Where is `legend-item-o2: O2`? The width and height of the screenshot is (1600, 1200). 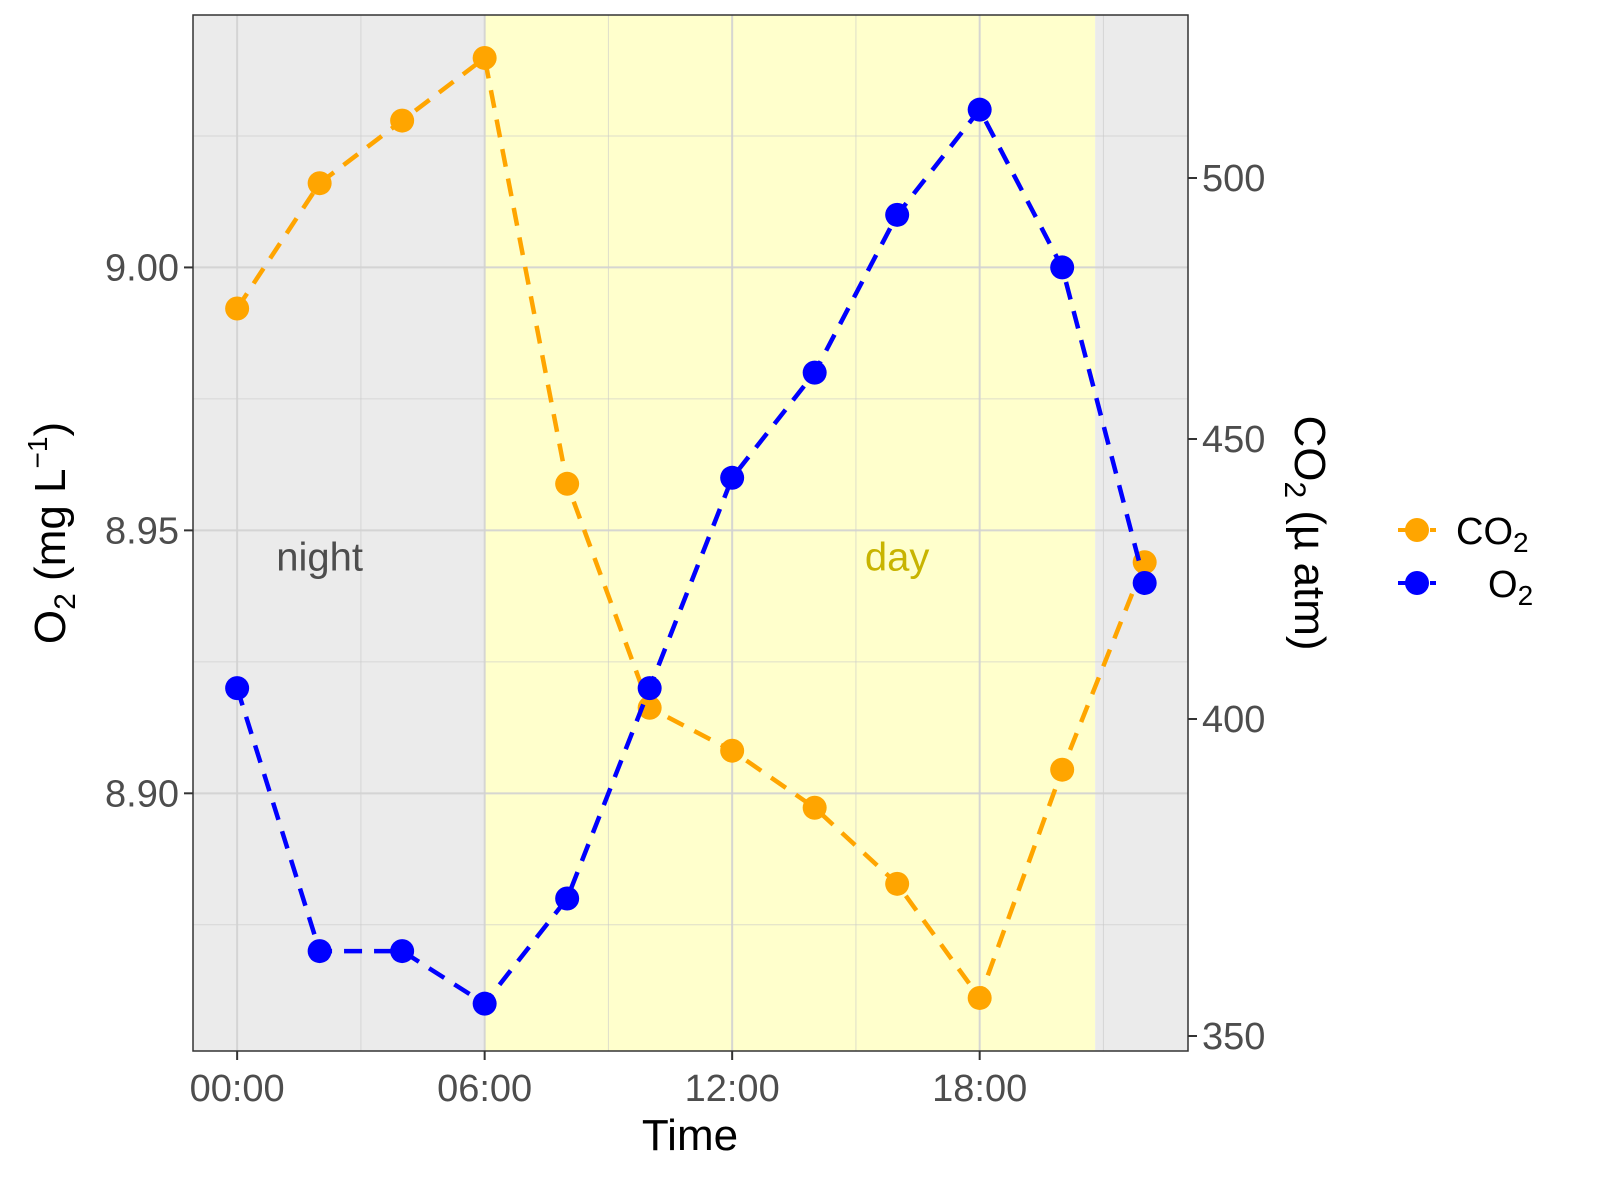
legend-item-o2: O2 is located at coordinates (1465, 587).